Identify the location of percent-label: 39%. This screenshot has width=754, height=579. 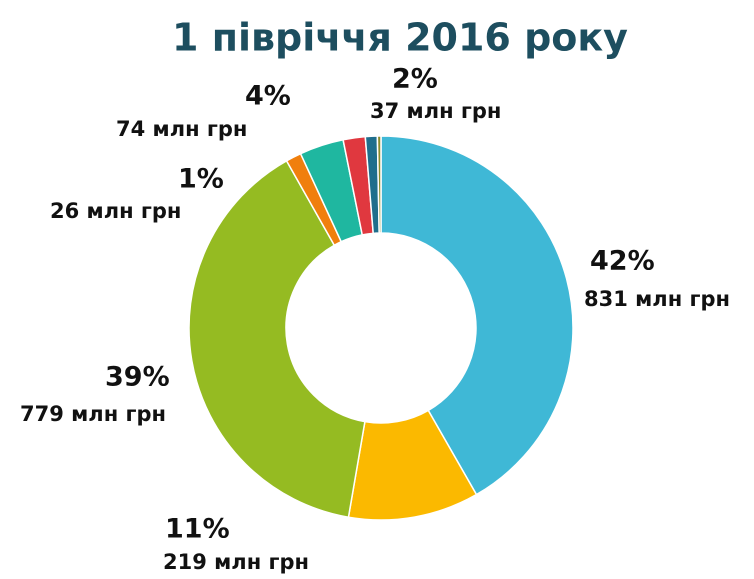
(137, 377).